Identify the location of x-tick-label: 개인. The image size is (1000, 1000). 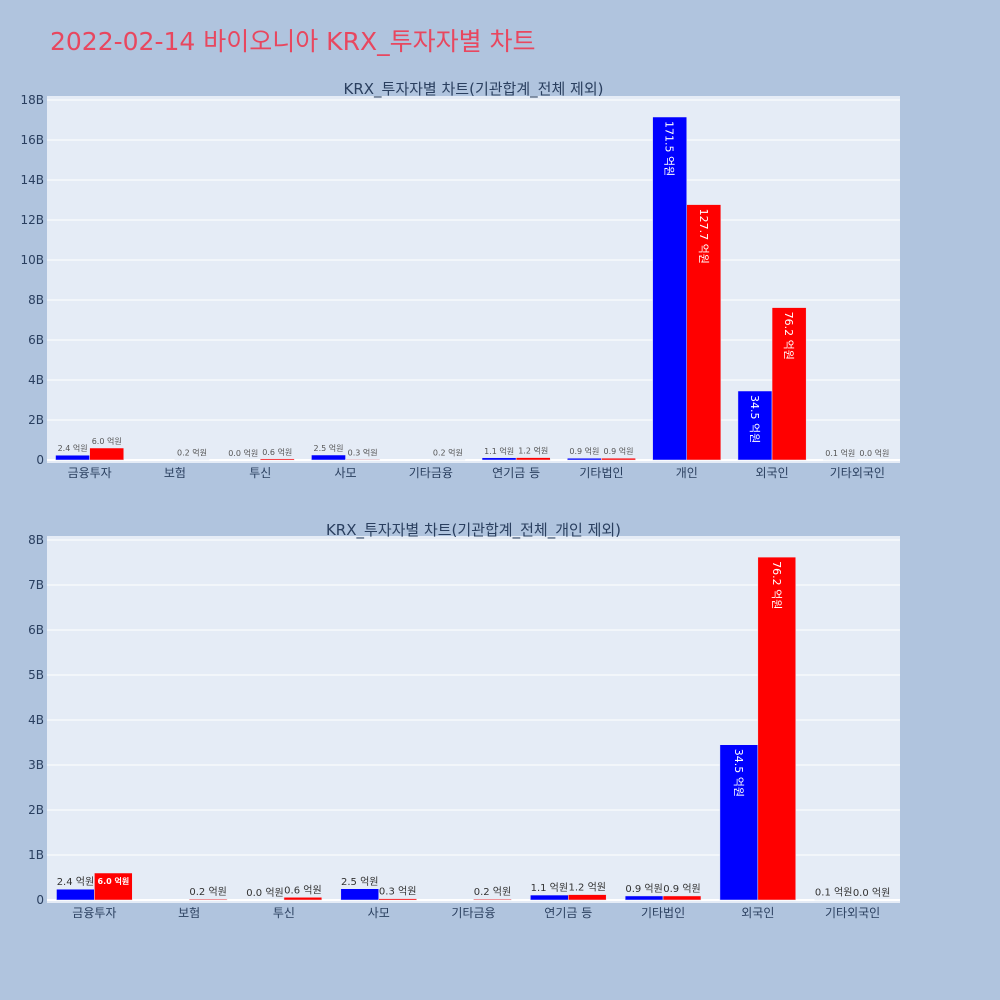
(687, 473).